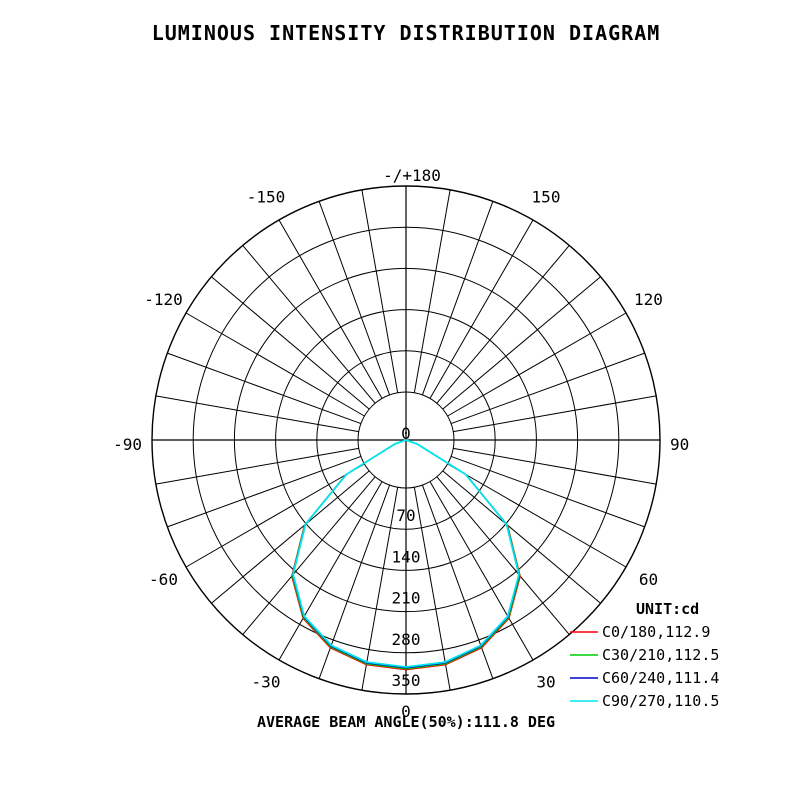  Describe the element at coordinates (406, 711) in the screenshot. I see `angle-label: 0` at that location.